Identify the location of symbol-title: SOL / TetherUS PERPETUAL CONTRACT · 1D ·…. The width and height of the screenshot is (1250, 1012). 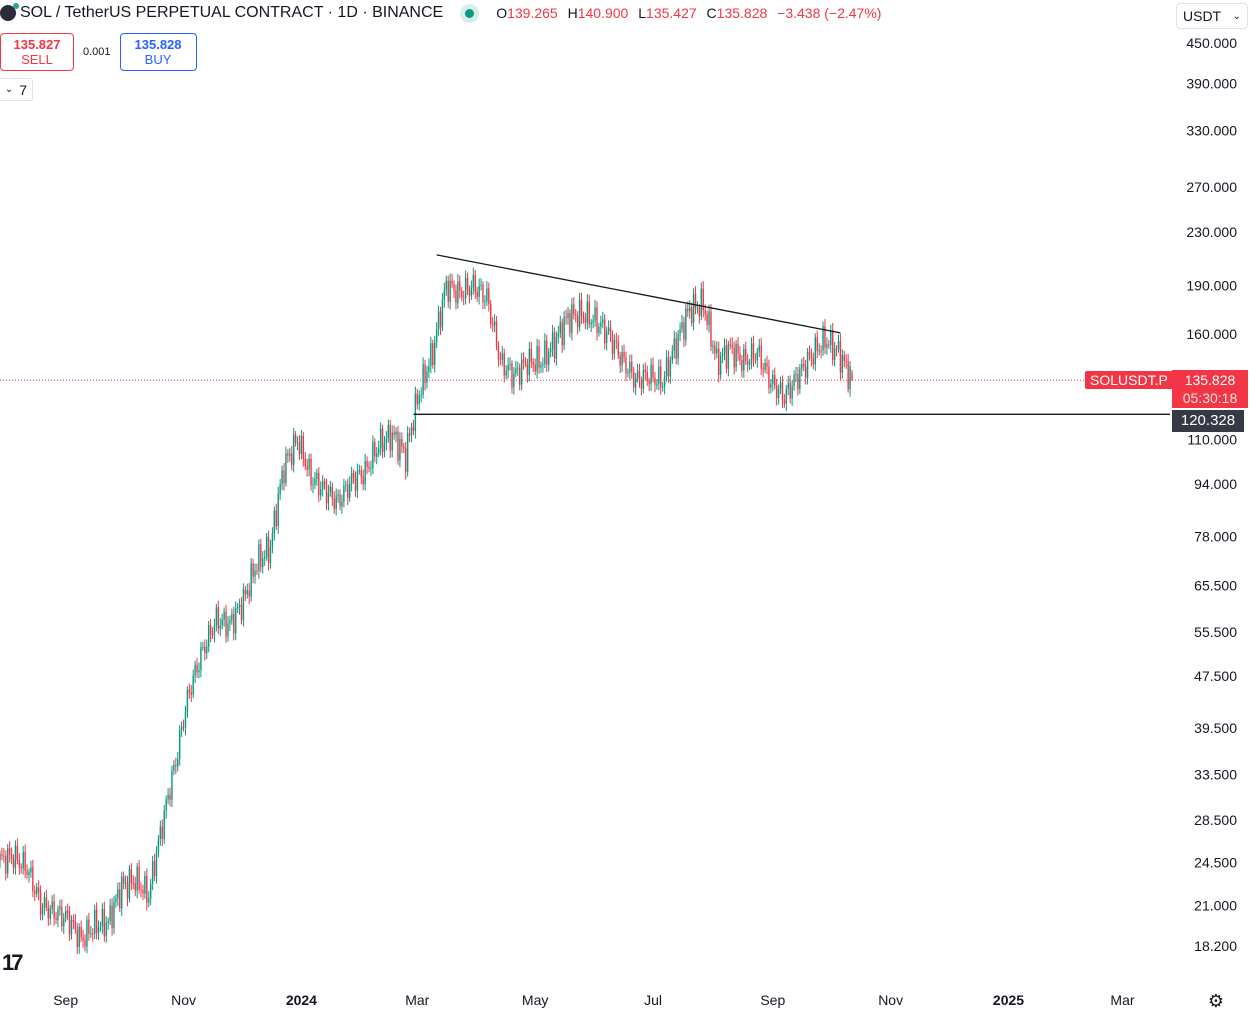
(232, 12).